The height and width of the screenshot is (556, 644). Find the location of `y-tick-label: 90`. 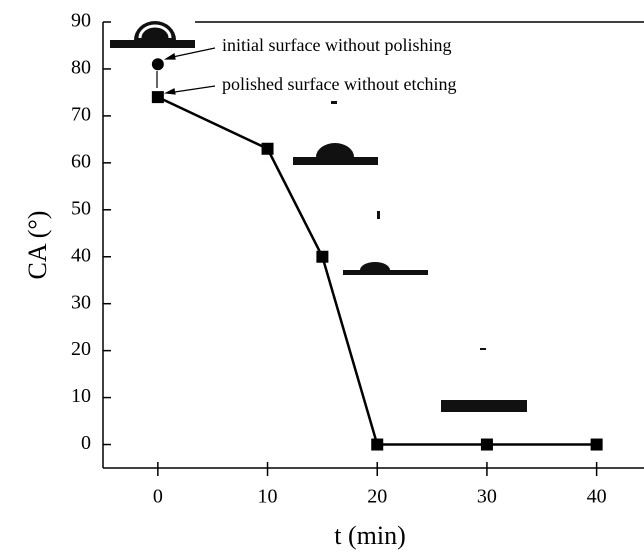

y-tick-label: 90 is located at coordinates (81, 21).